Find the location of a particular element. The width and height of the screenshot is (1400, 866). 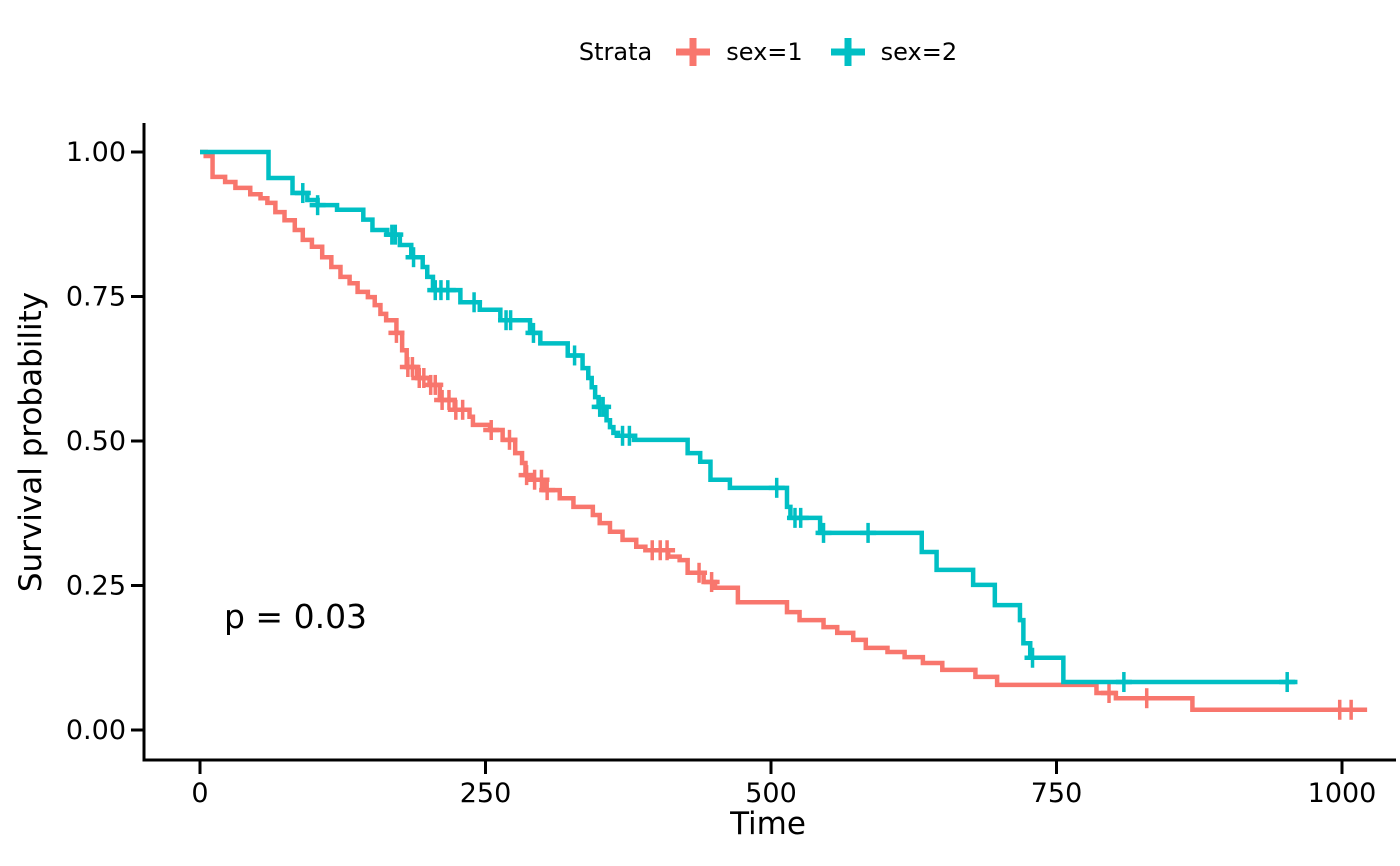

svg-text: 750 is located at coordinates (1057, 793).